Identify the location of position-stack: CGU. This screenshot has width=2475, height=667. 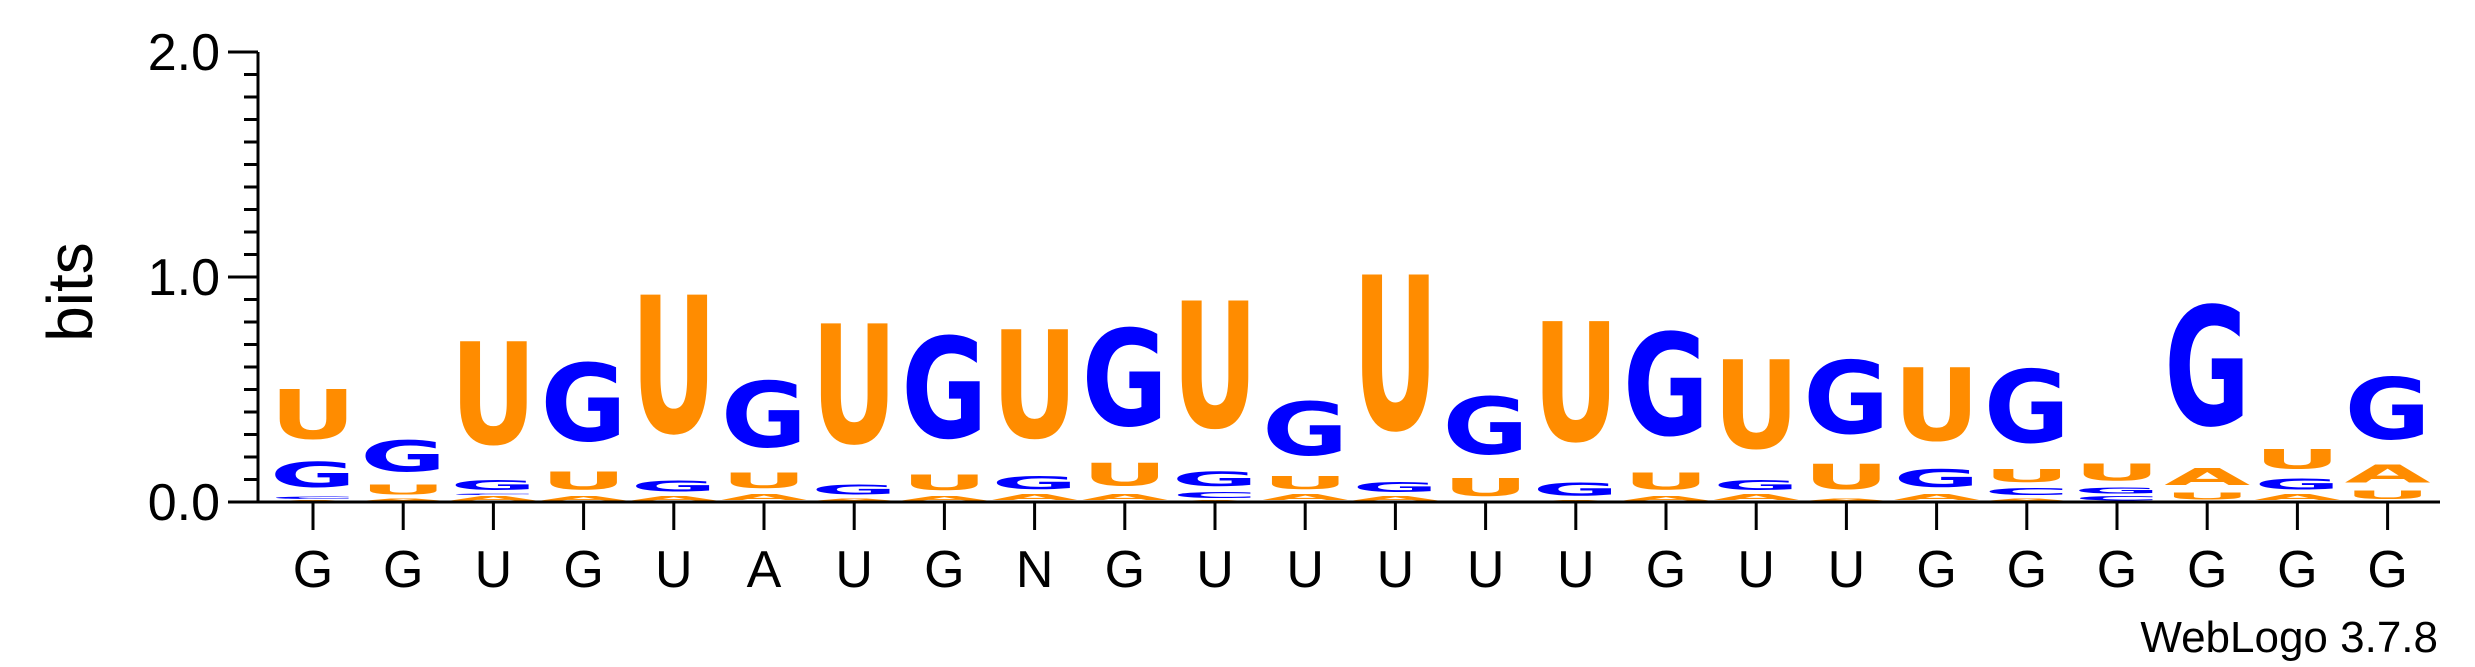
(2117, 481).